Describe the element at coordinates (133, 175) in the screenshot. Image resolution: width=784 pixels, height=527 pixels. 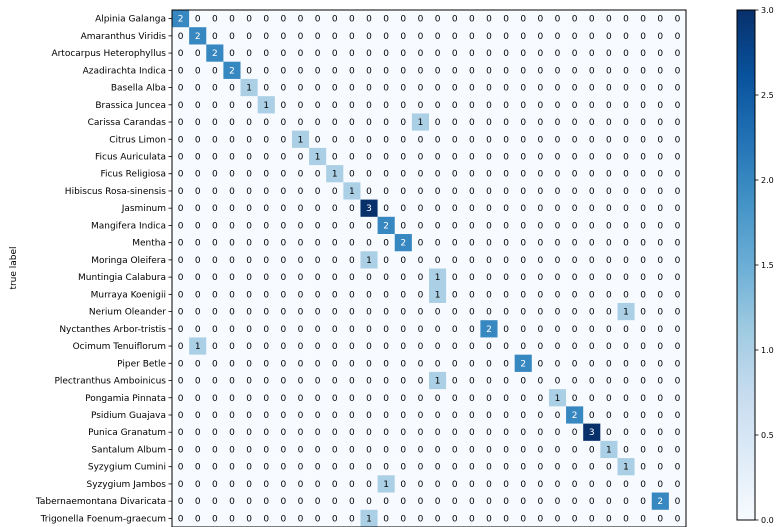
I see `row-label: Ficus Religiosa` at that location.